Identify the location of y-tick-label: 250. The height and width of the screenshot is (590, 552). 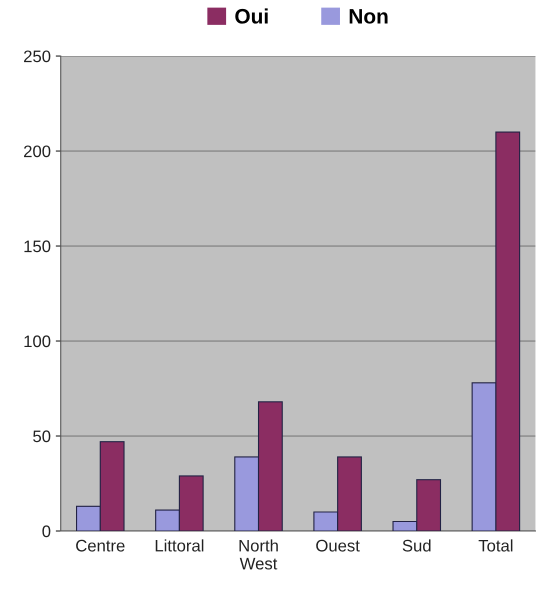
(37, 56).